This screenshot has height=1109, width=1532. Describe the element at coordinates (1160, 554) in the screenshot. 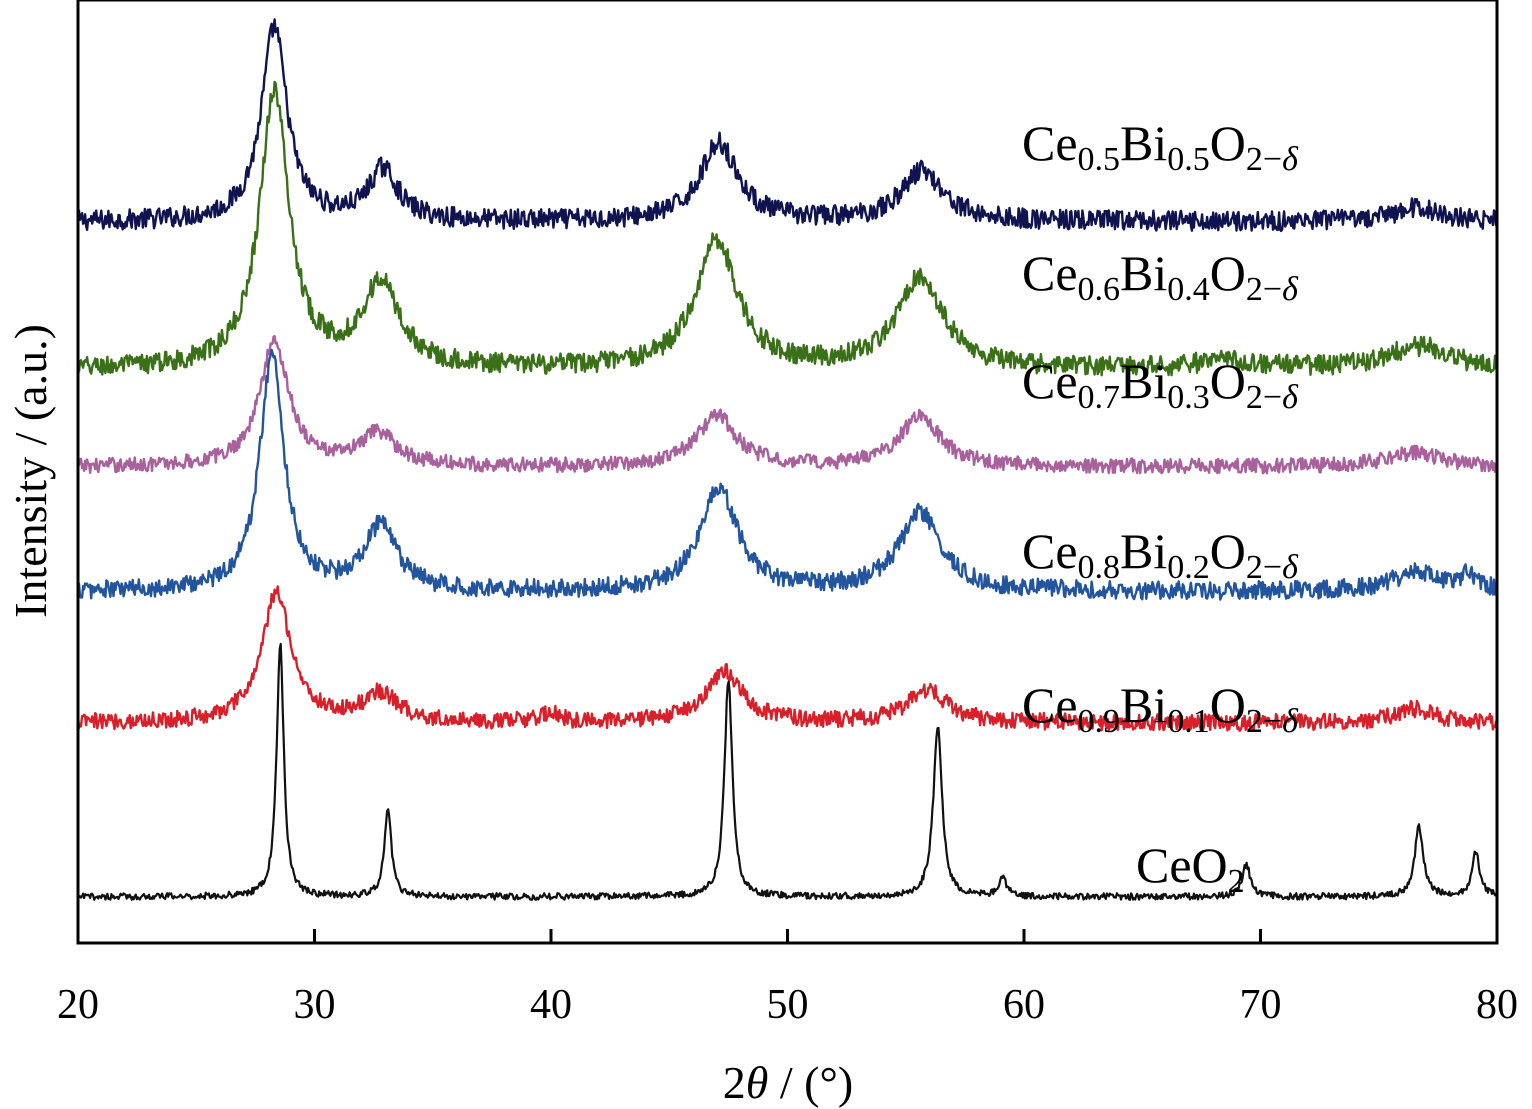

I see `series-label-3: Ce0.8Bi0.2O2−δ` at that location.